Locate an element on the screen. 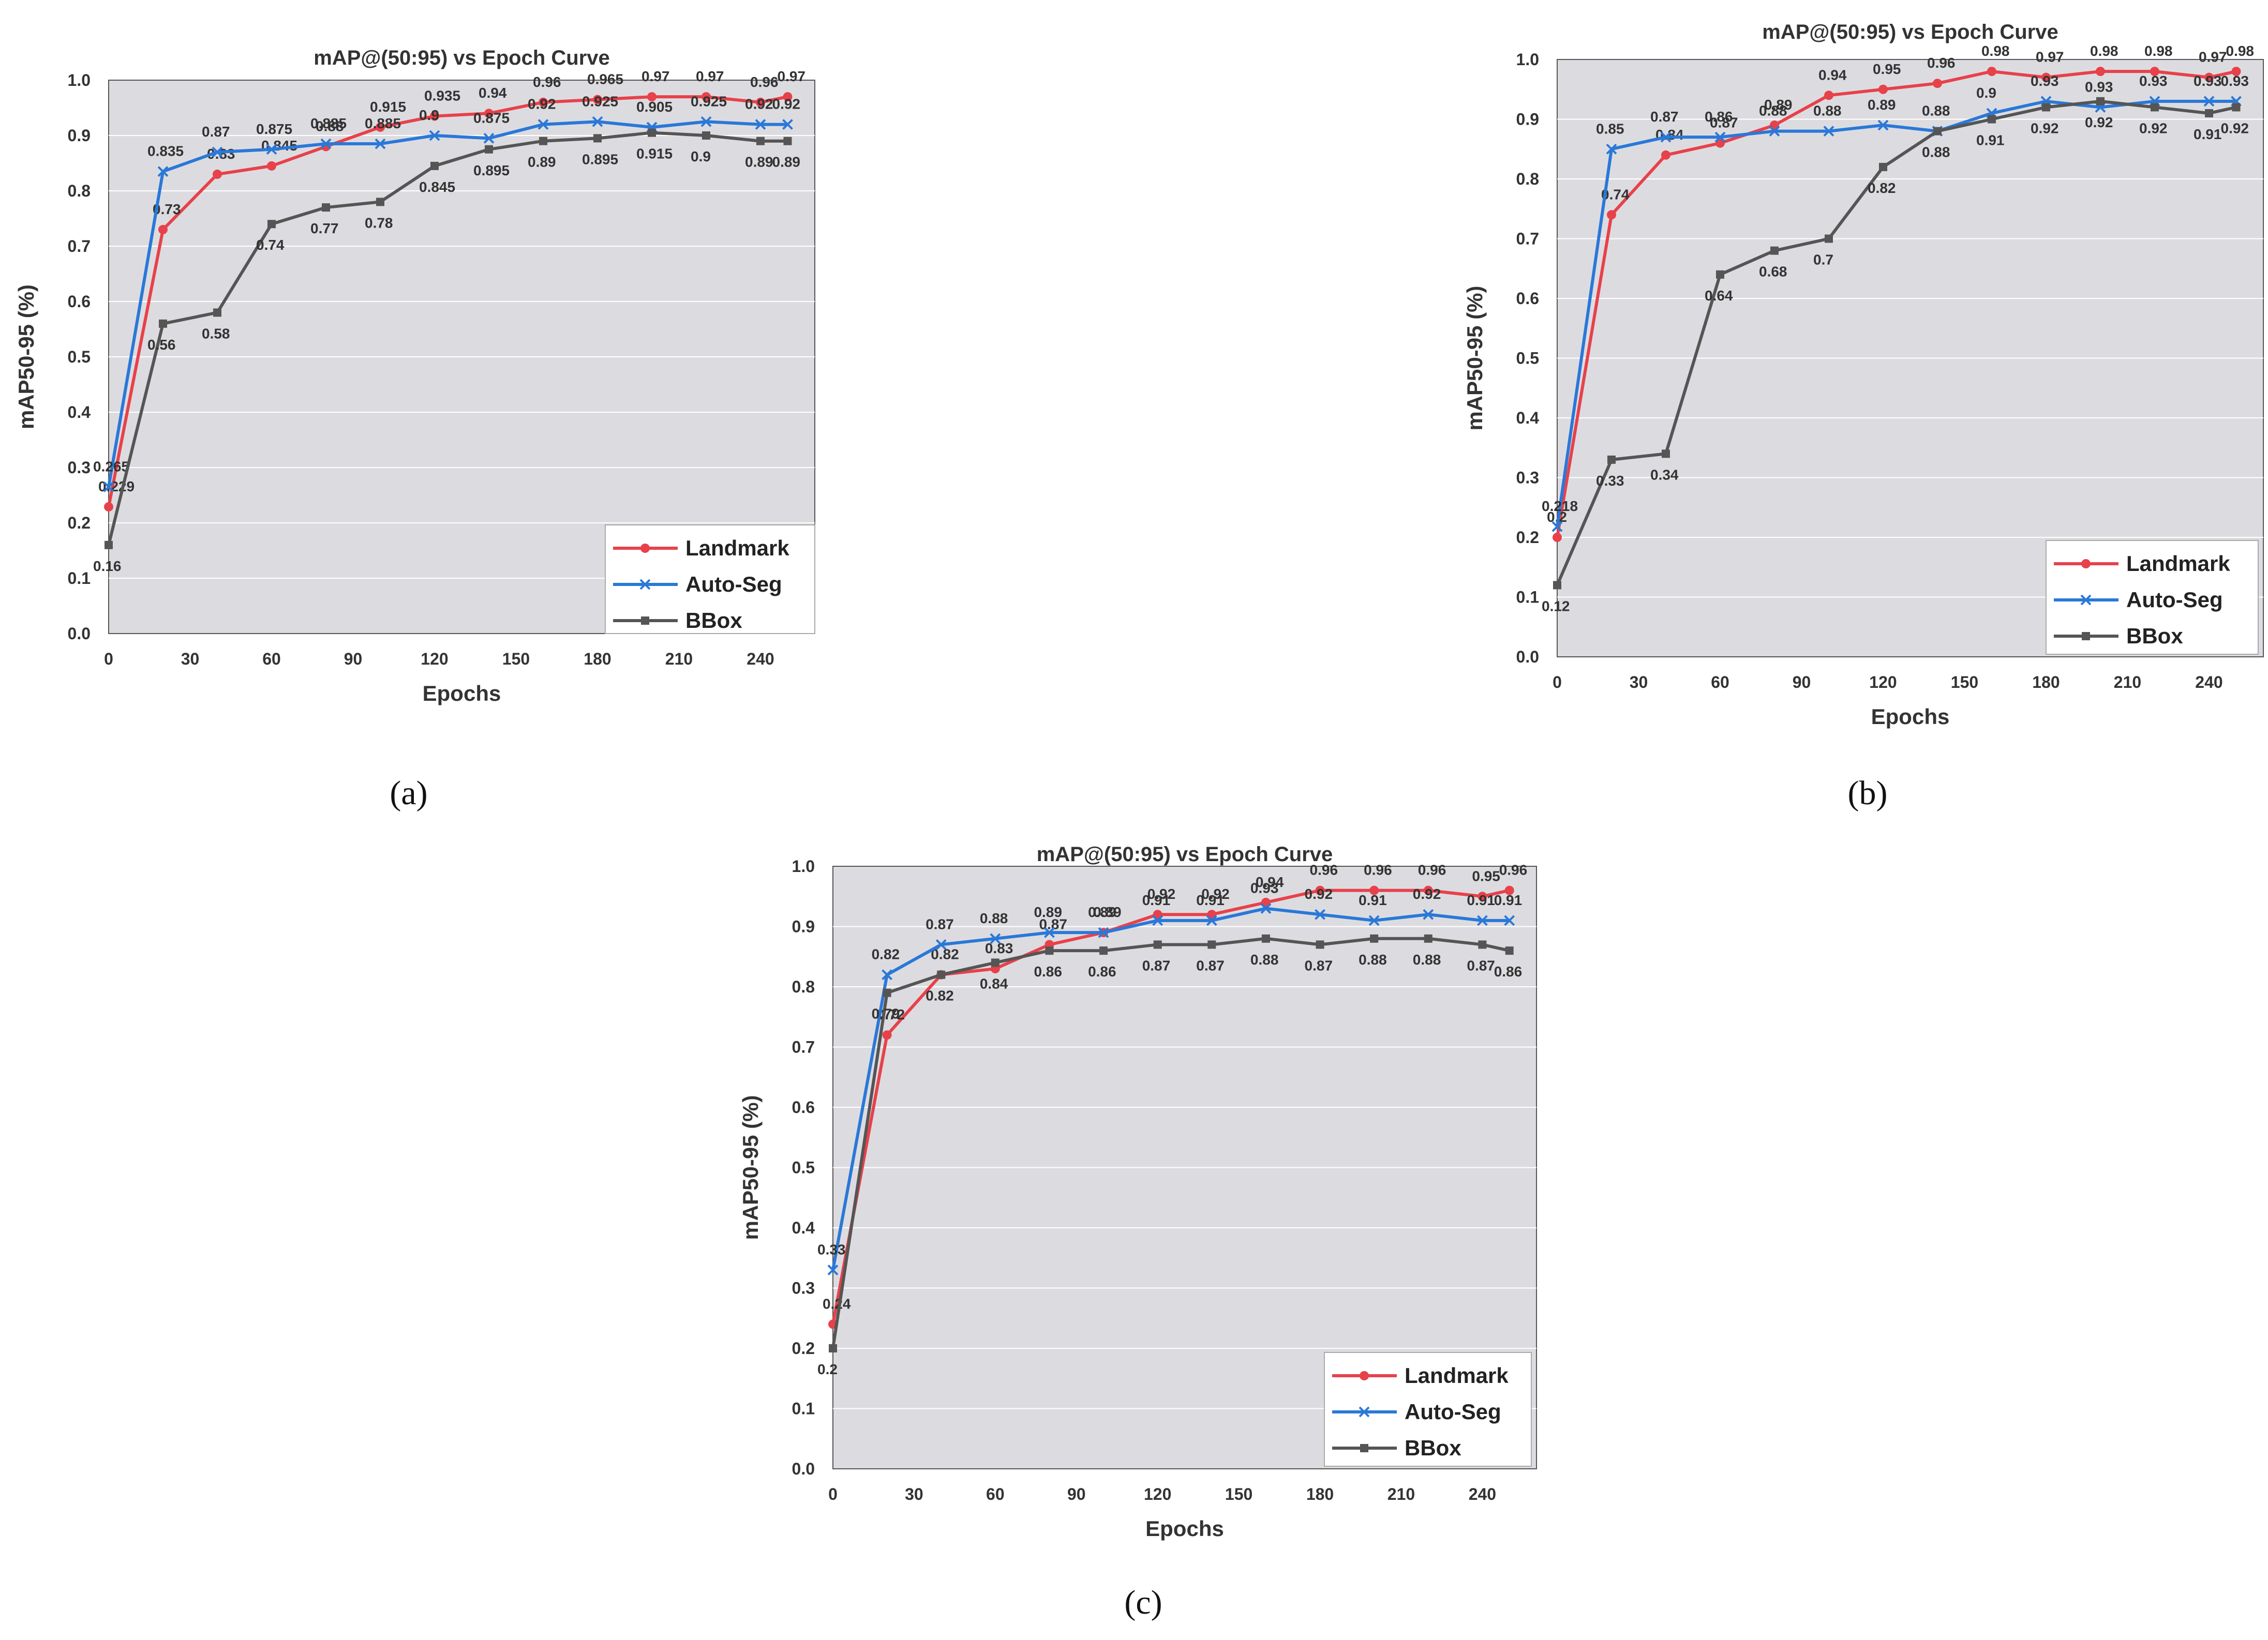 The height and width of the screenshot is (1640, 2268). y-tick-label: 1.0 is located at coordinates (1527, 59).